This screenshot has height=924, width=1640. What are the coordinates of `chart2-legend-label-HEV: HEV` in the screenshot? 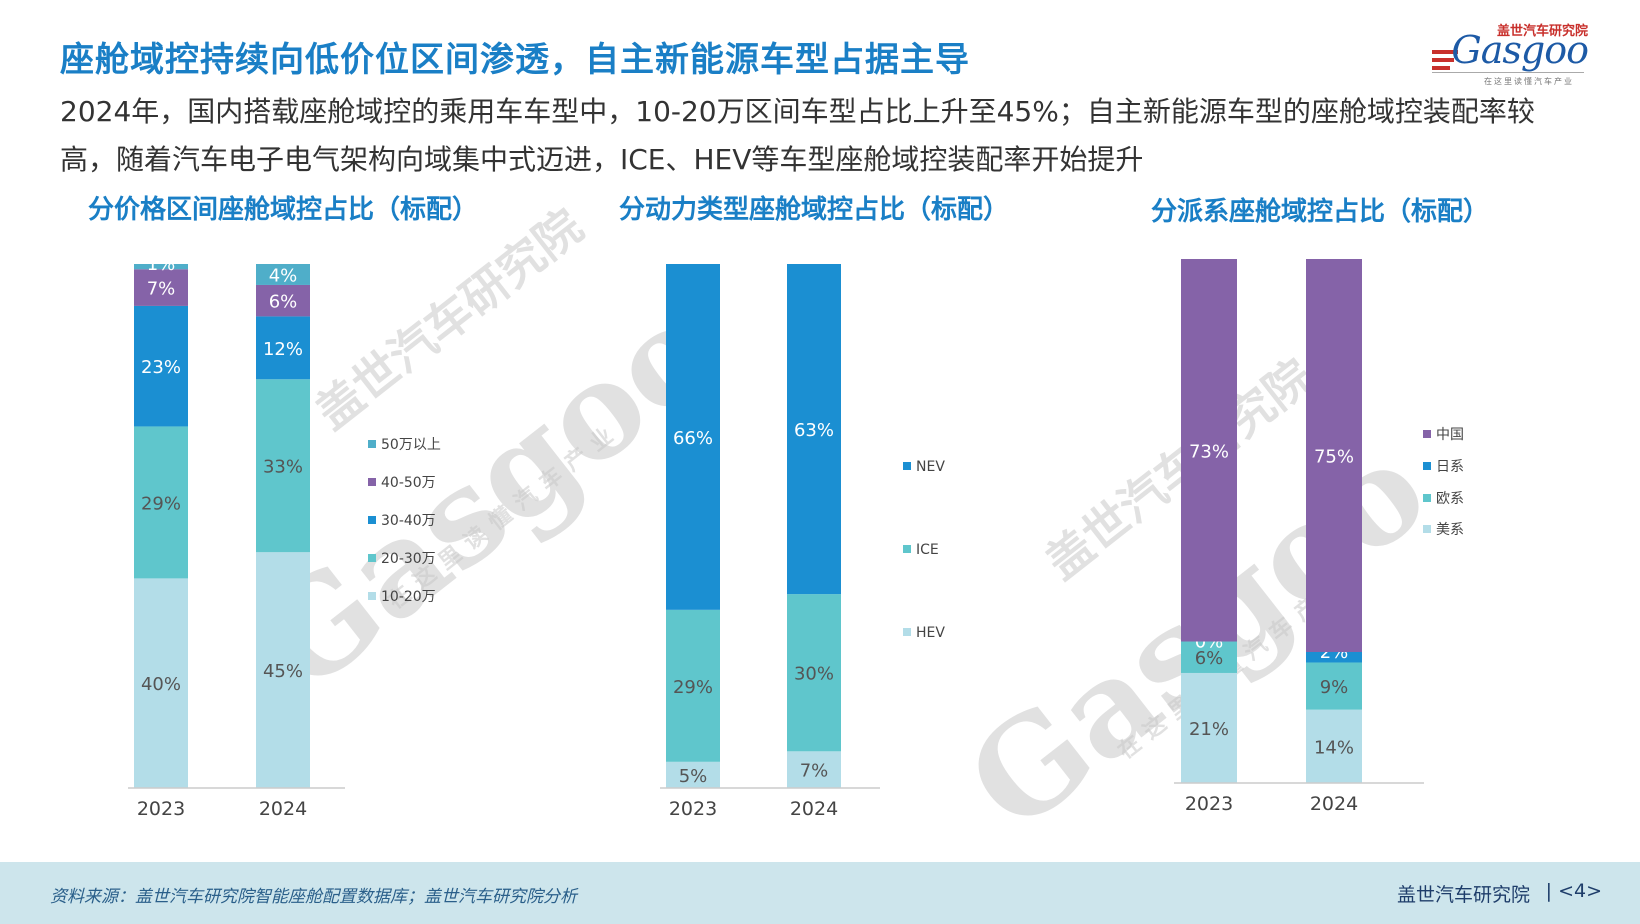 It's located at (930, 633).